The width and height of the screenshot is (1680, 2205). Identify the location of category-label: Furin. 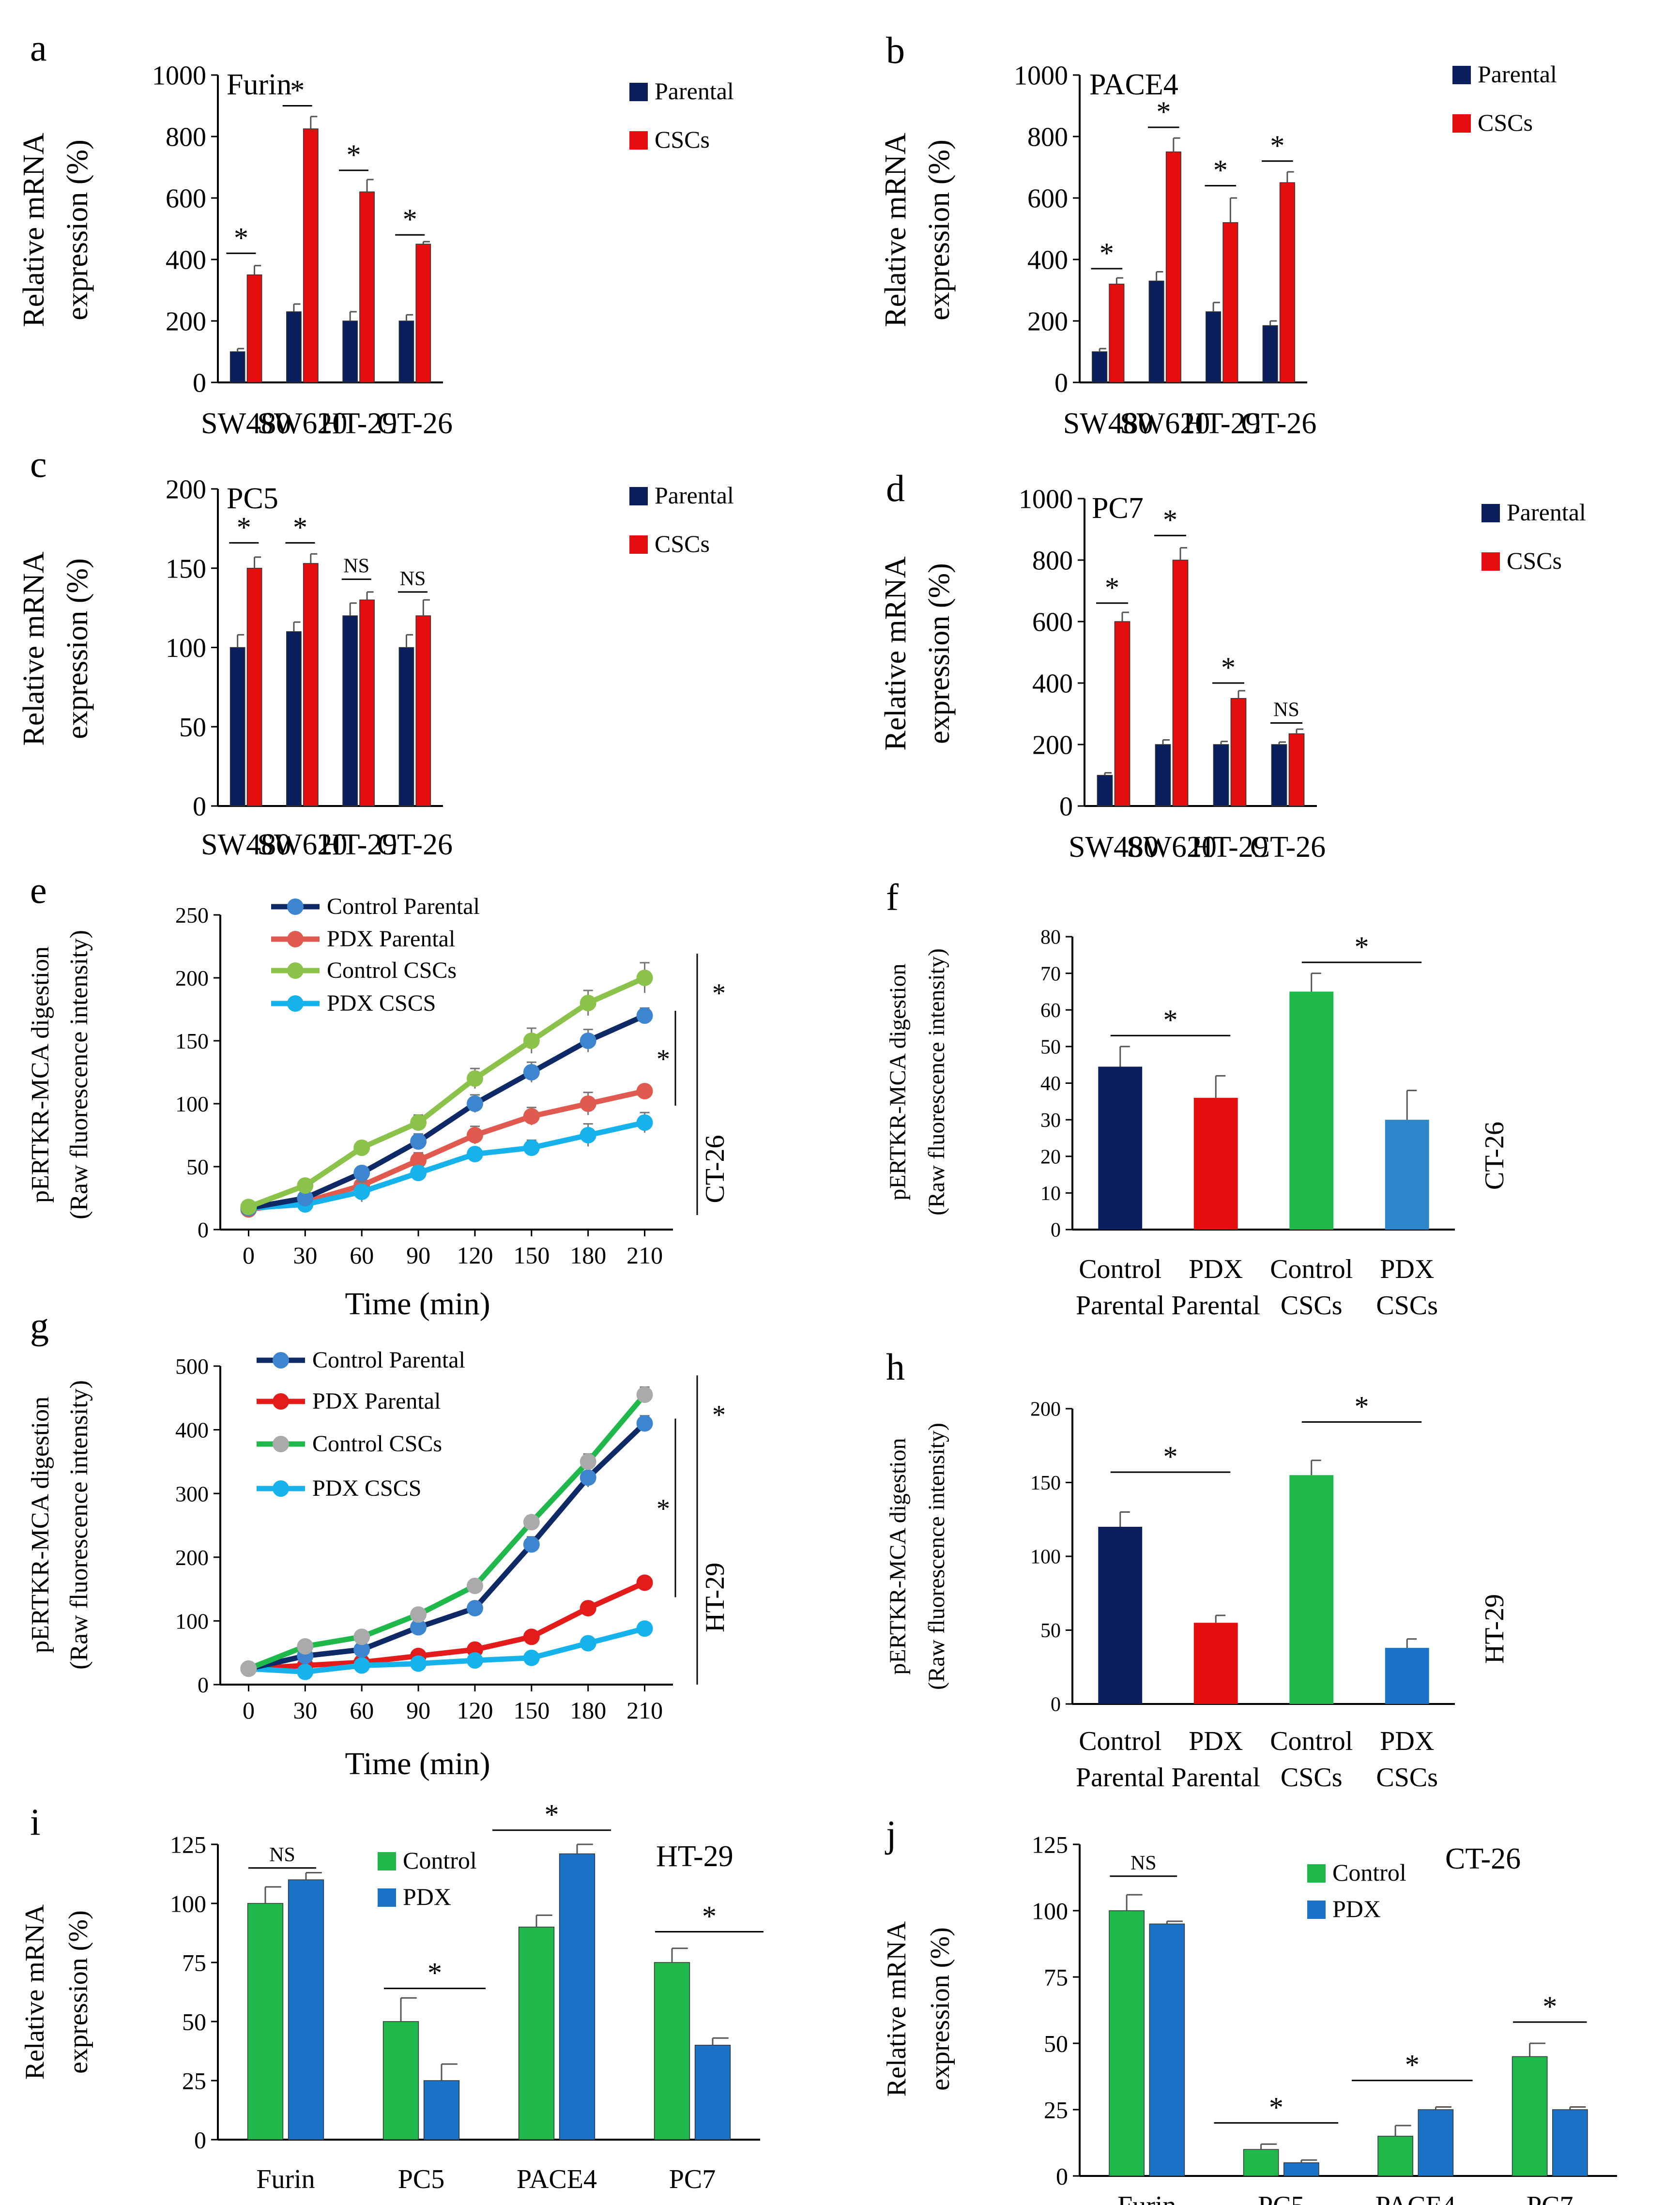
(285, 2179).